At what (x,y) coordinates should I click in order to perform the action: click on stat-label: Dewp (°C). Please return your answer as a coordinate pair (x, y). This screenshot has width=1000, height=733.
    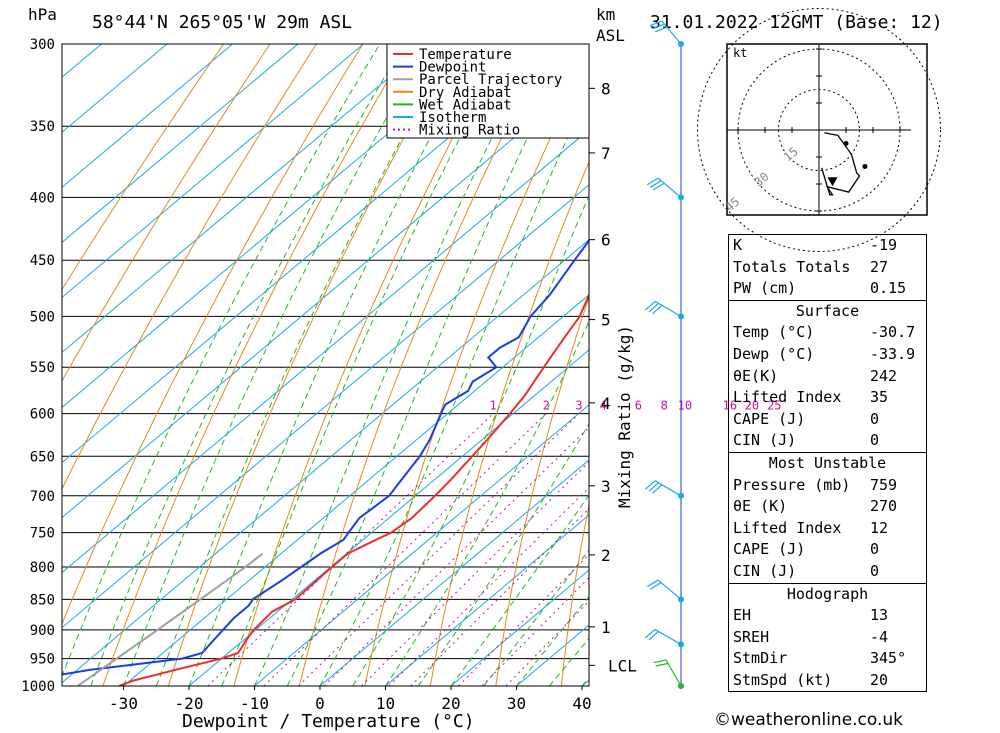
    Looking at the image, I should click on (774, 353).